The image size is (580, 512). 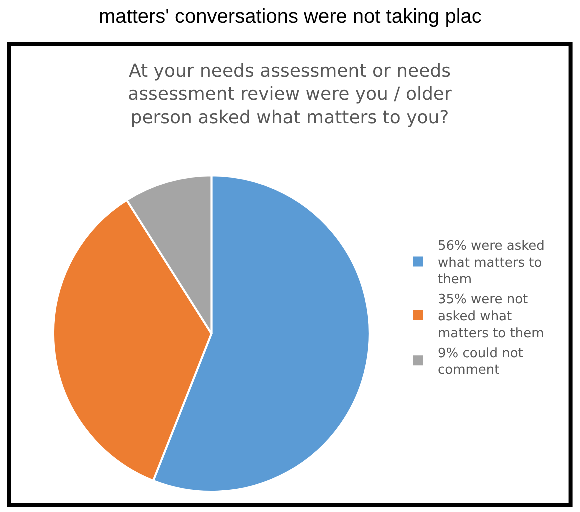 I want to click on chart-title: At your needs assessment or needs assessment review were you / older person asked what matters to you?, so click(x=290, y=94).